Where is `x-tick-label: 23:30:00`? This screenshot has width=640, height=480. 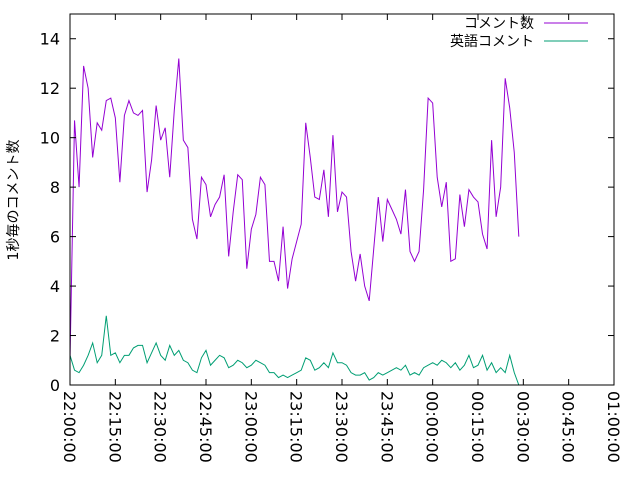
x-tick-label: 23:30:00 is located at coordinates (341, 427).